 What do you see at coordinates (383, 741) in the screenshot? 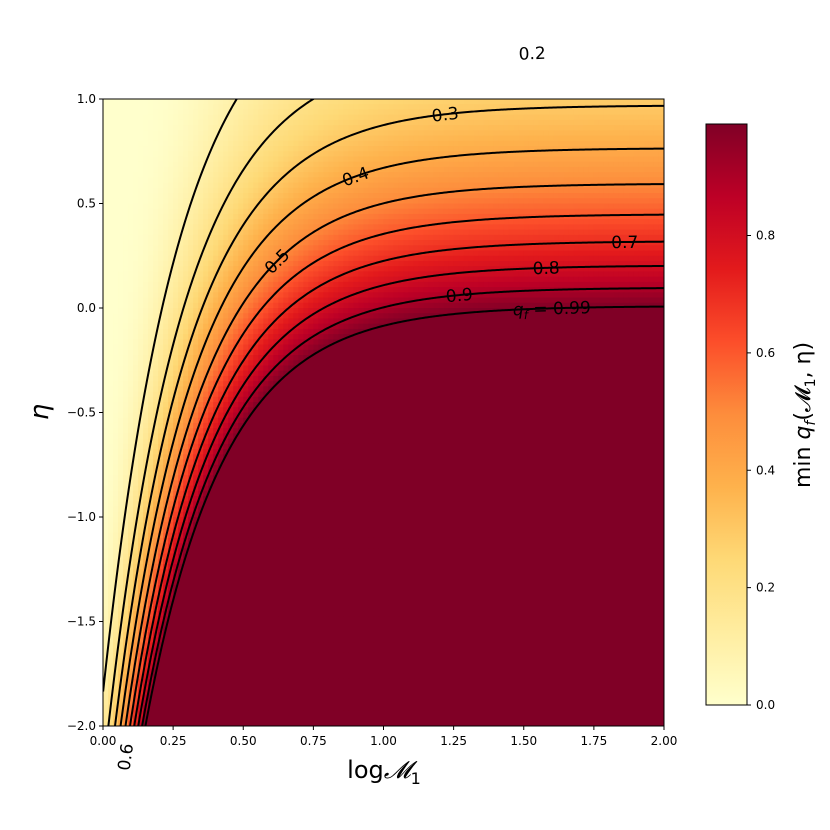
I see `x-tick-label: 1.00` at bounding box center [383, 741].